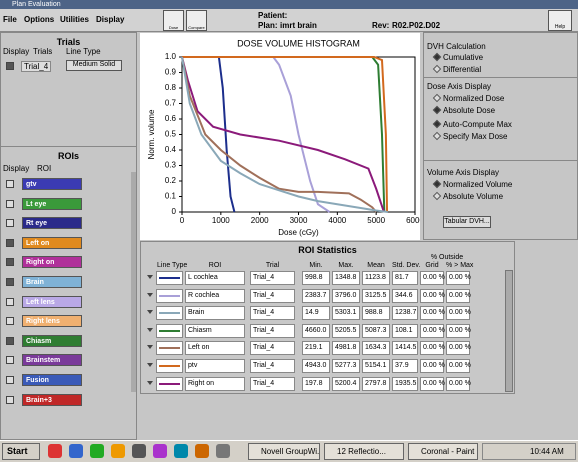 The height and width of the screenshot is (462, 578). I want to click on menu-item: Utilities, so click(74, 19).